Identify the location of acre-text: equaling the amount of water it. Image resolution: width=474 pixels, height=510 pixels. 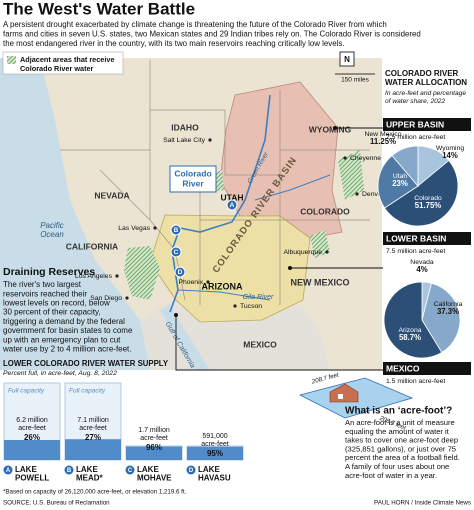
(397, 431).